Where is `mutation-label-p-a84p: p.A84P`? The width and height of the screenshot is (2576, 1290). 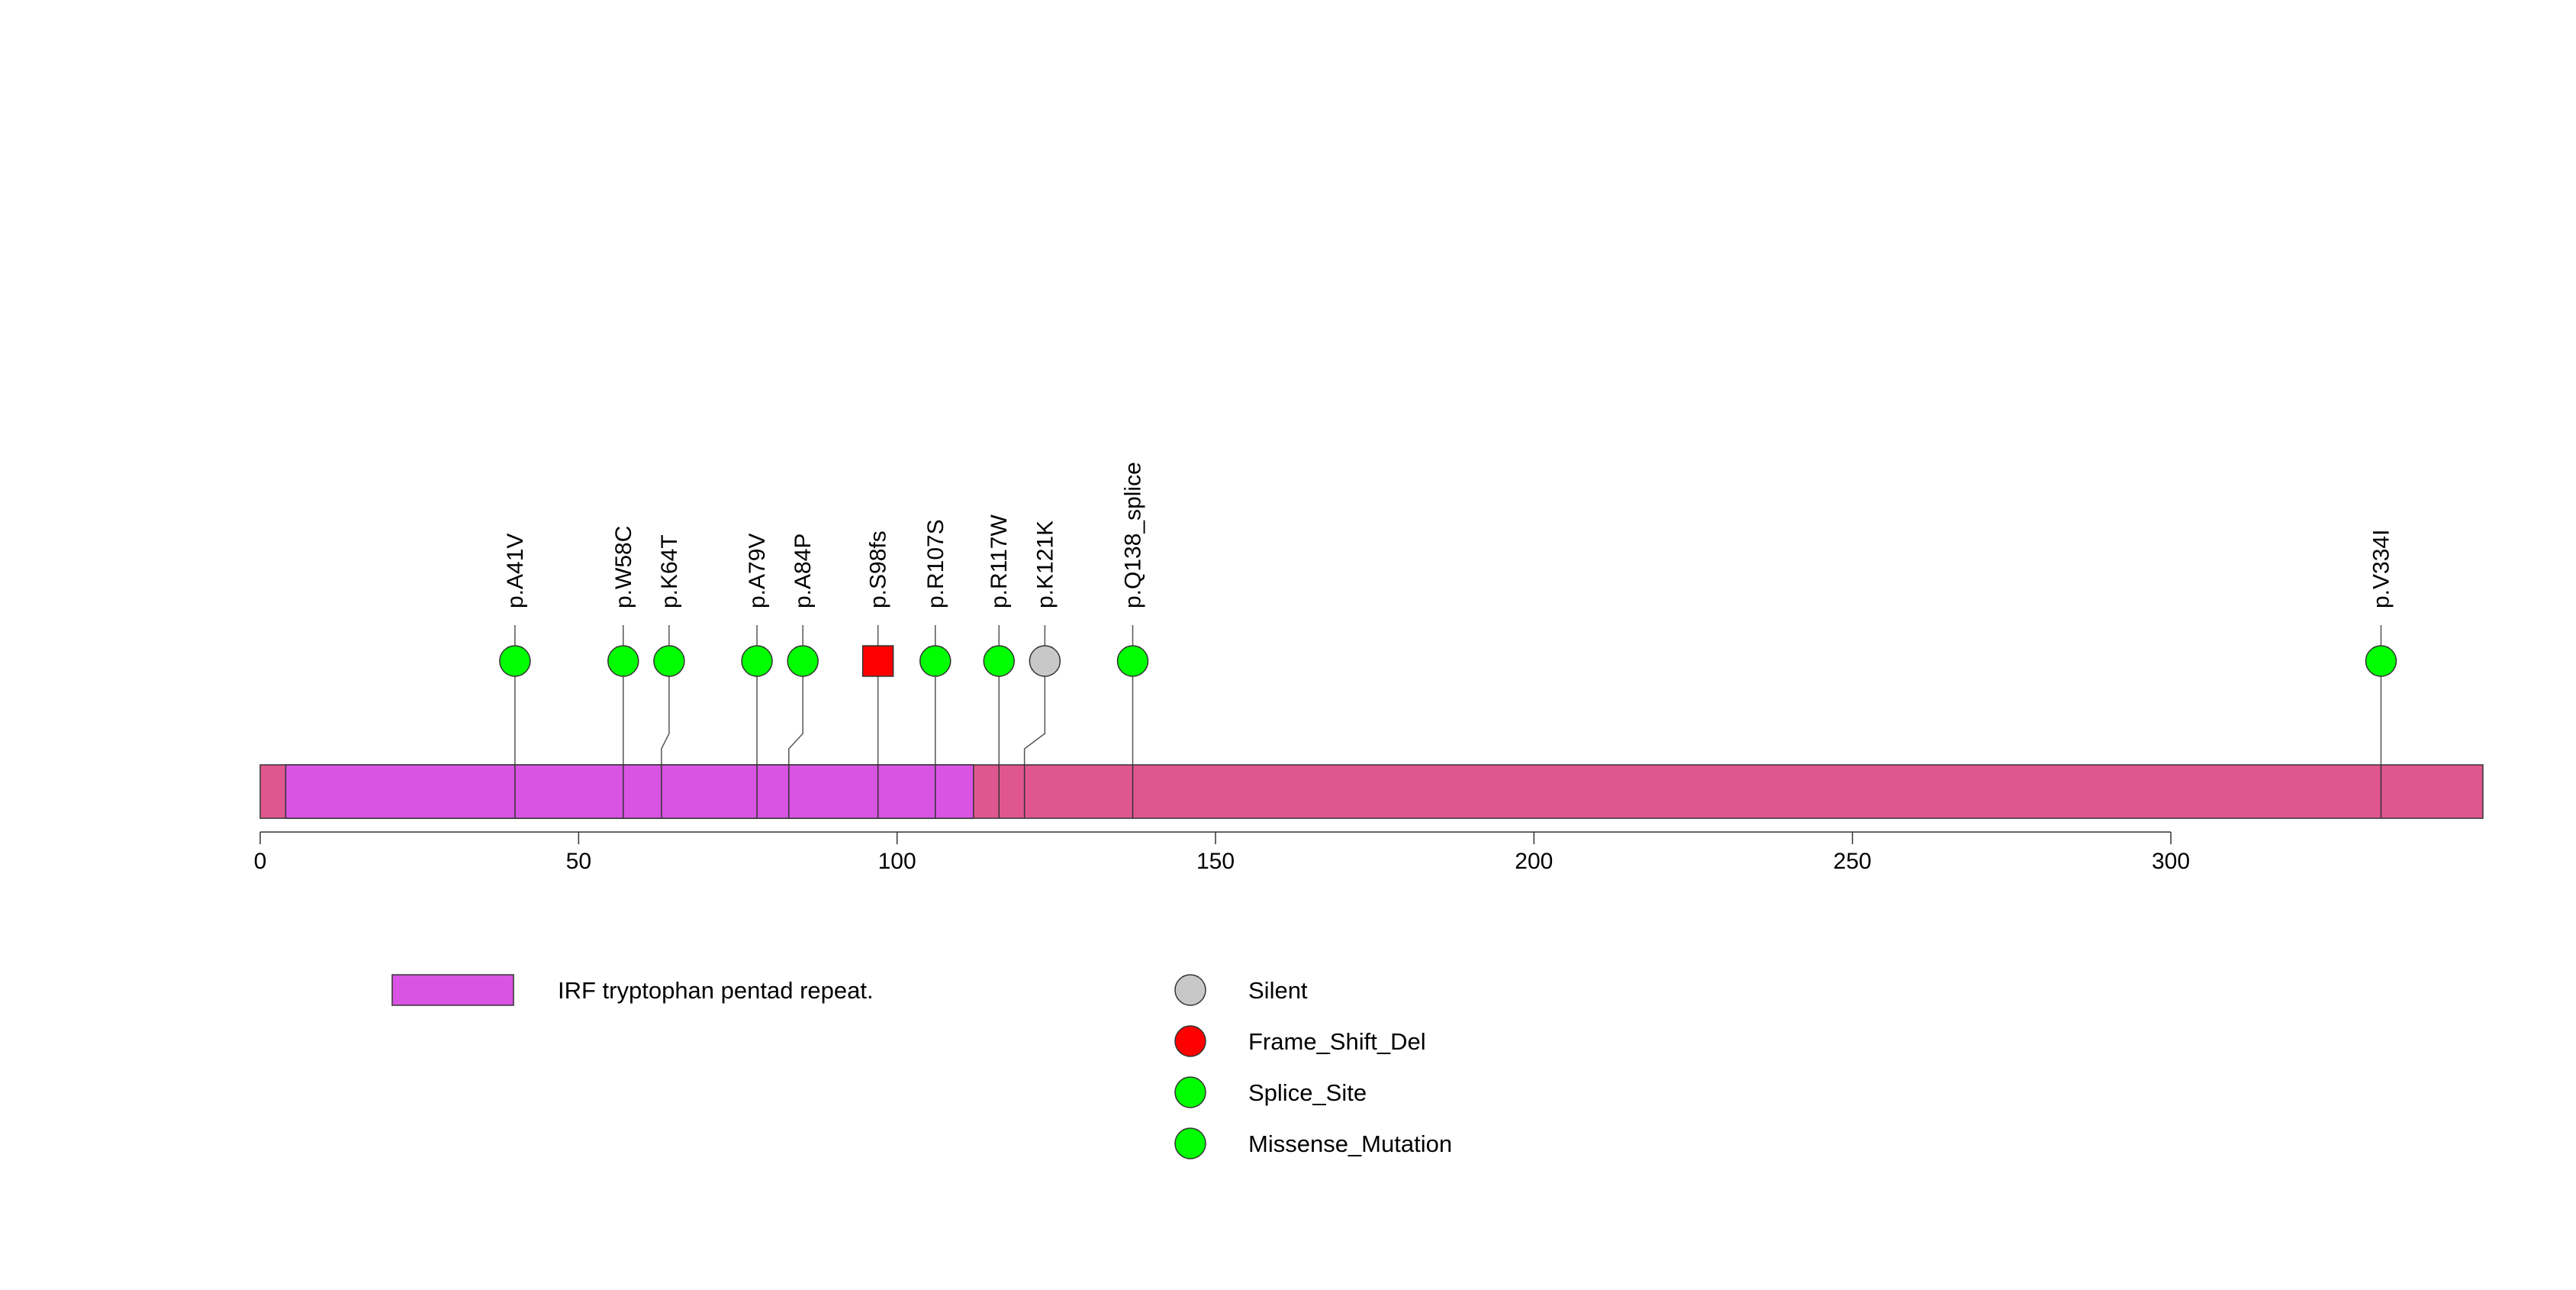 mutation-label-p-a84p: p.A84P is located at coordinates (803, 571).